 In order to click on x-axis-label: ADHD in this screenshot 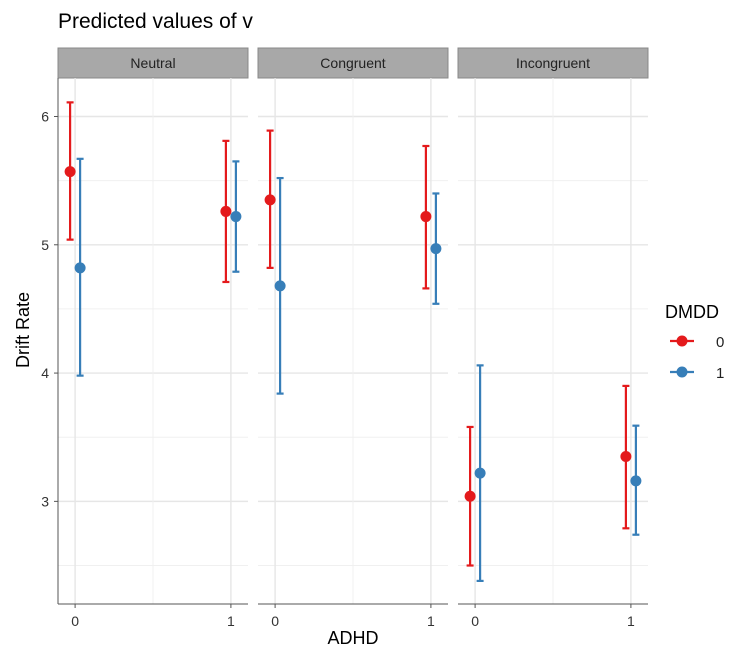, I will do `click(352, 638)`.